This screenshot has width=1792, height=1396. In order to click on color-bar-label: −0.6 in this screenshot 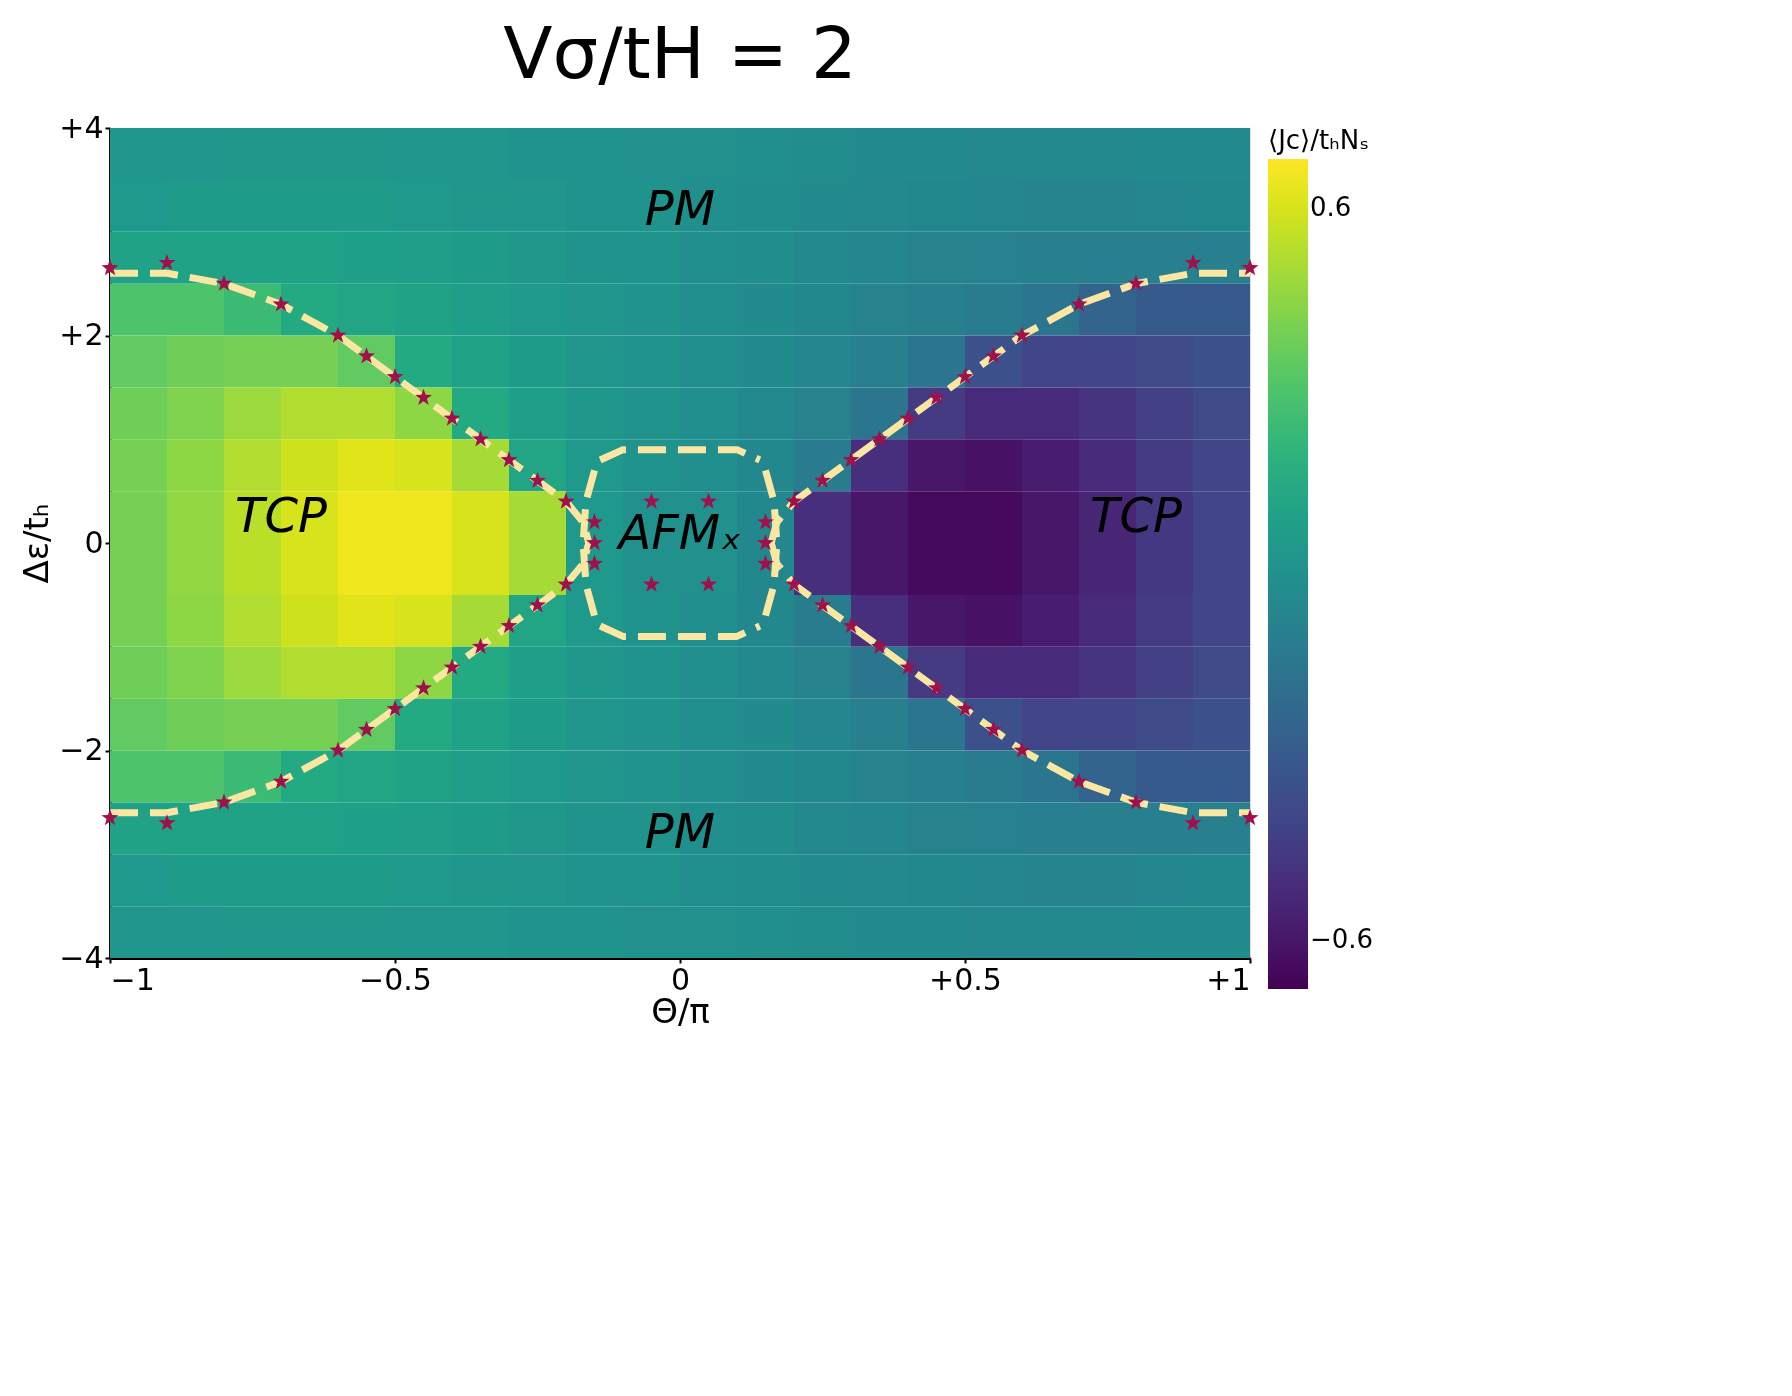, I will do `click(1342, 939)`.